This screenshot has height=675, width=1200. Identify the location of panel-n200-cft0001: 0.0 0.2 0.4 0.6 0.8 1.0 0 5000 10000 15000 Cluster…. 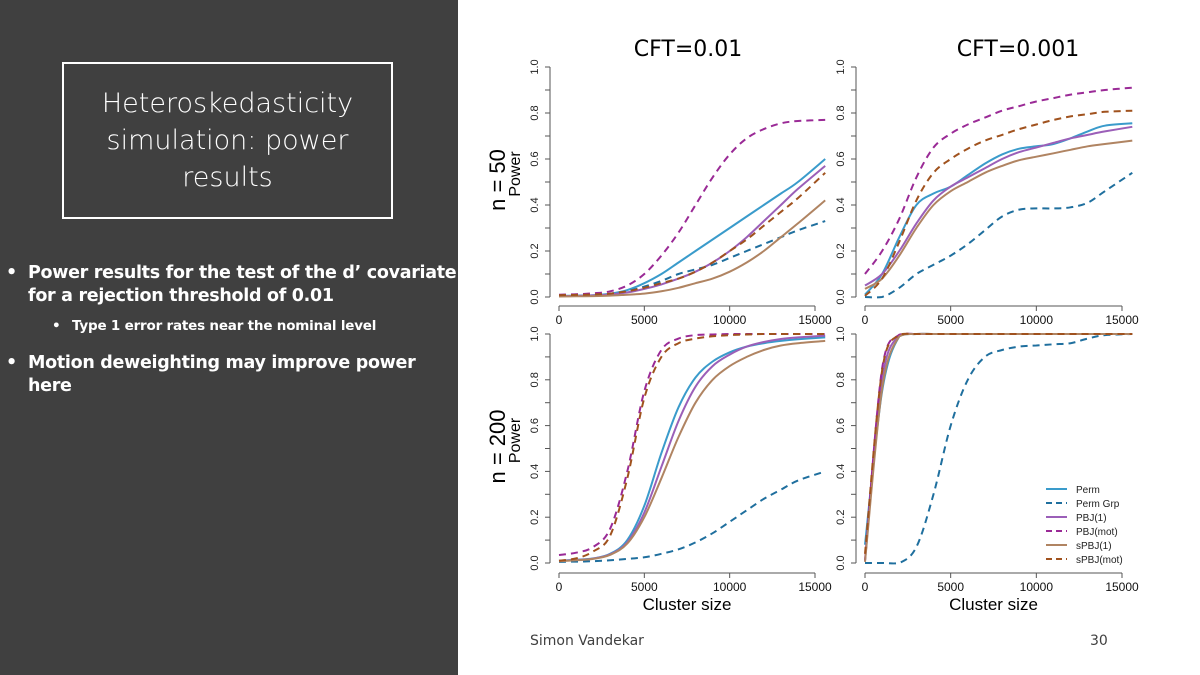
(987, 470).